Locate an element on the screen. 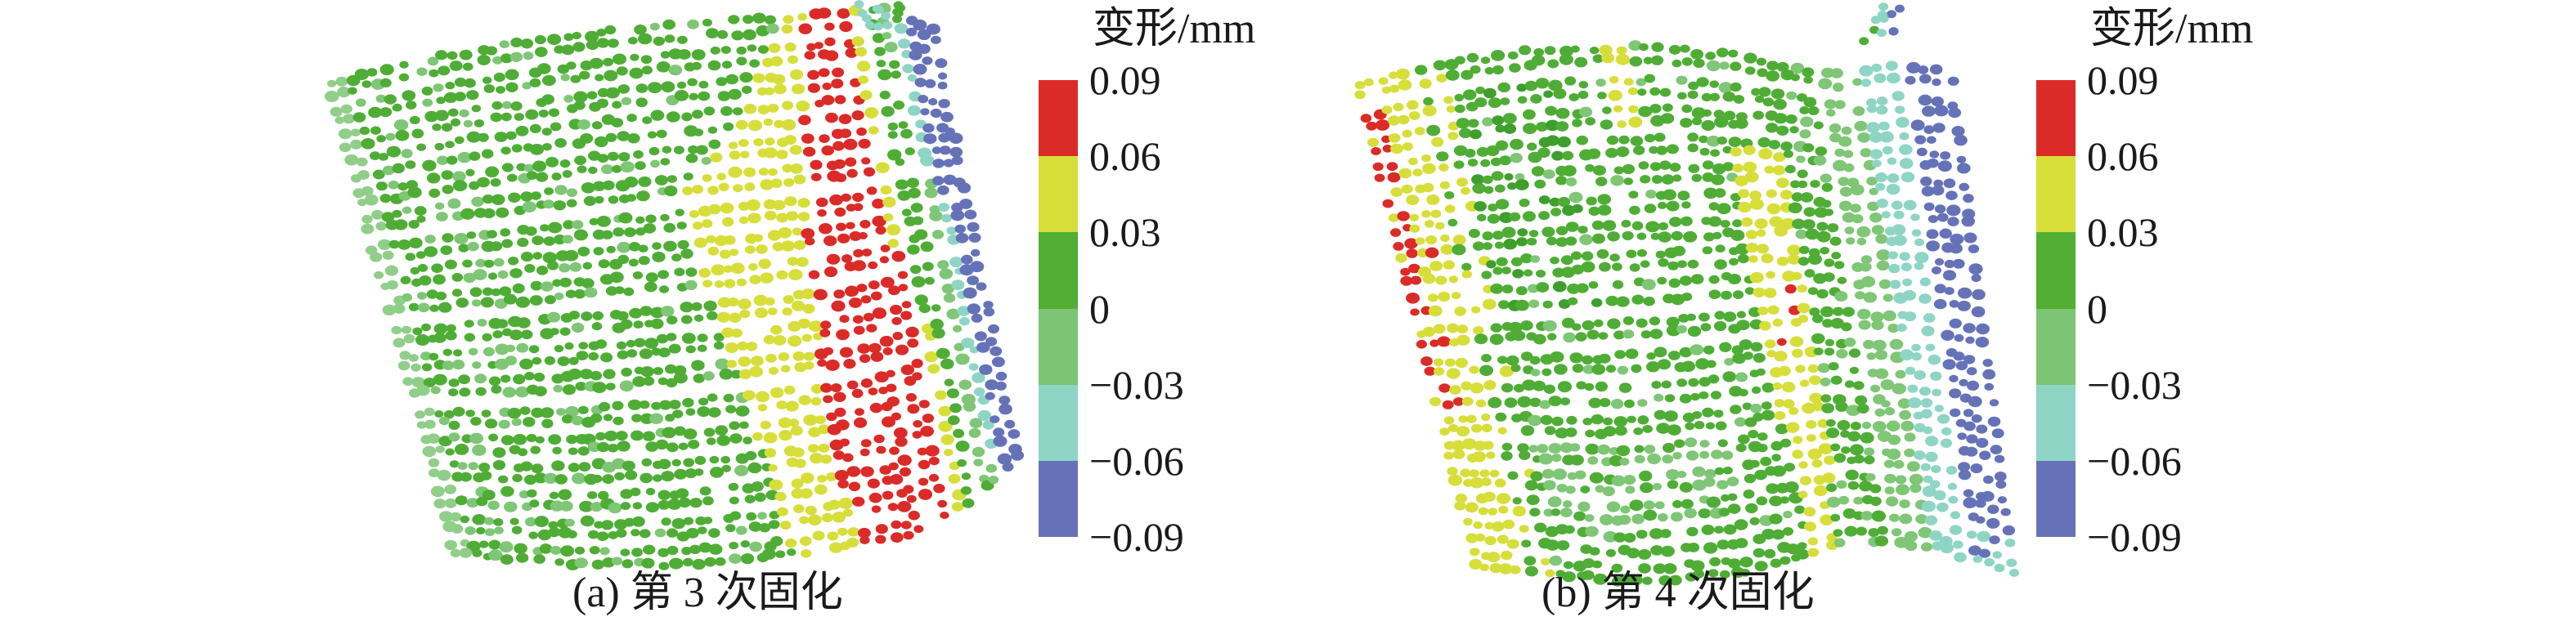  panel-a-caption: (a) 第 3 次固化 is located at coordinates (707, 593).